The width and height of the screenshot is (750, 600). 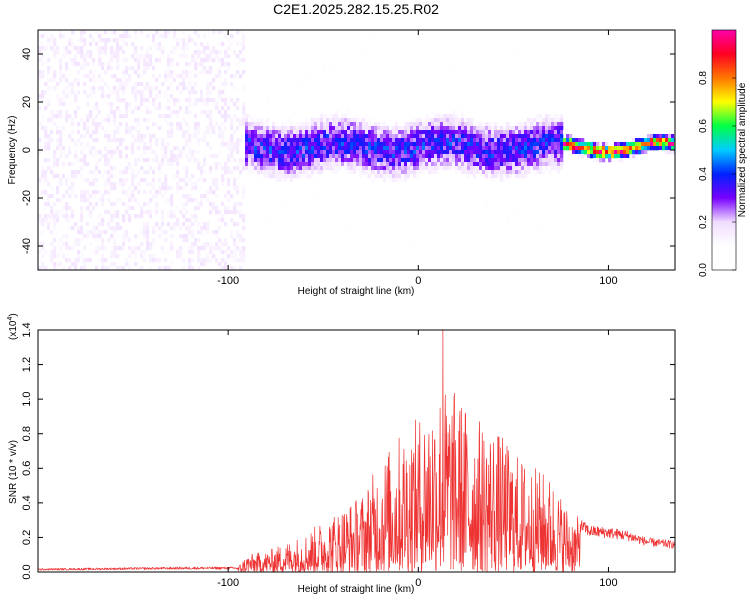 What do you see at coordinates (27, 502) in the screenshot?
I see `snr-y-tick-label: 0.4` at bounding box center [27, 502].